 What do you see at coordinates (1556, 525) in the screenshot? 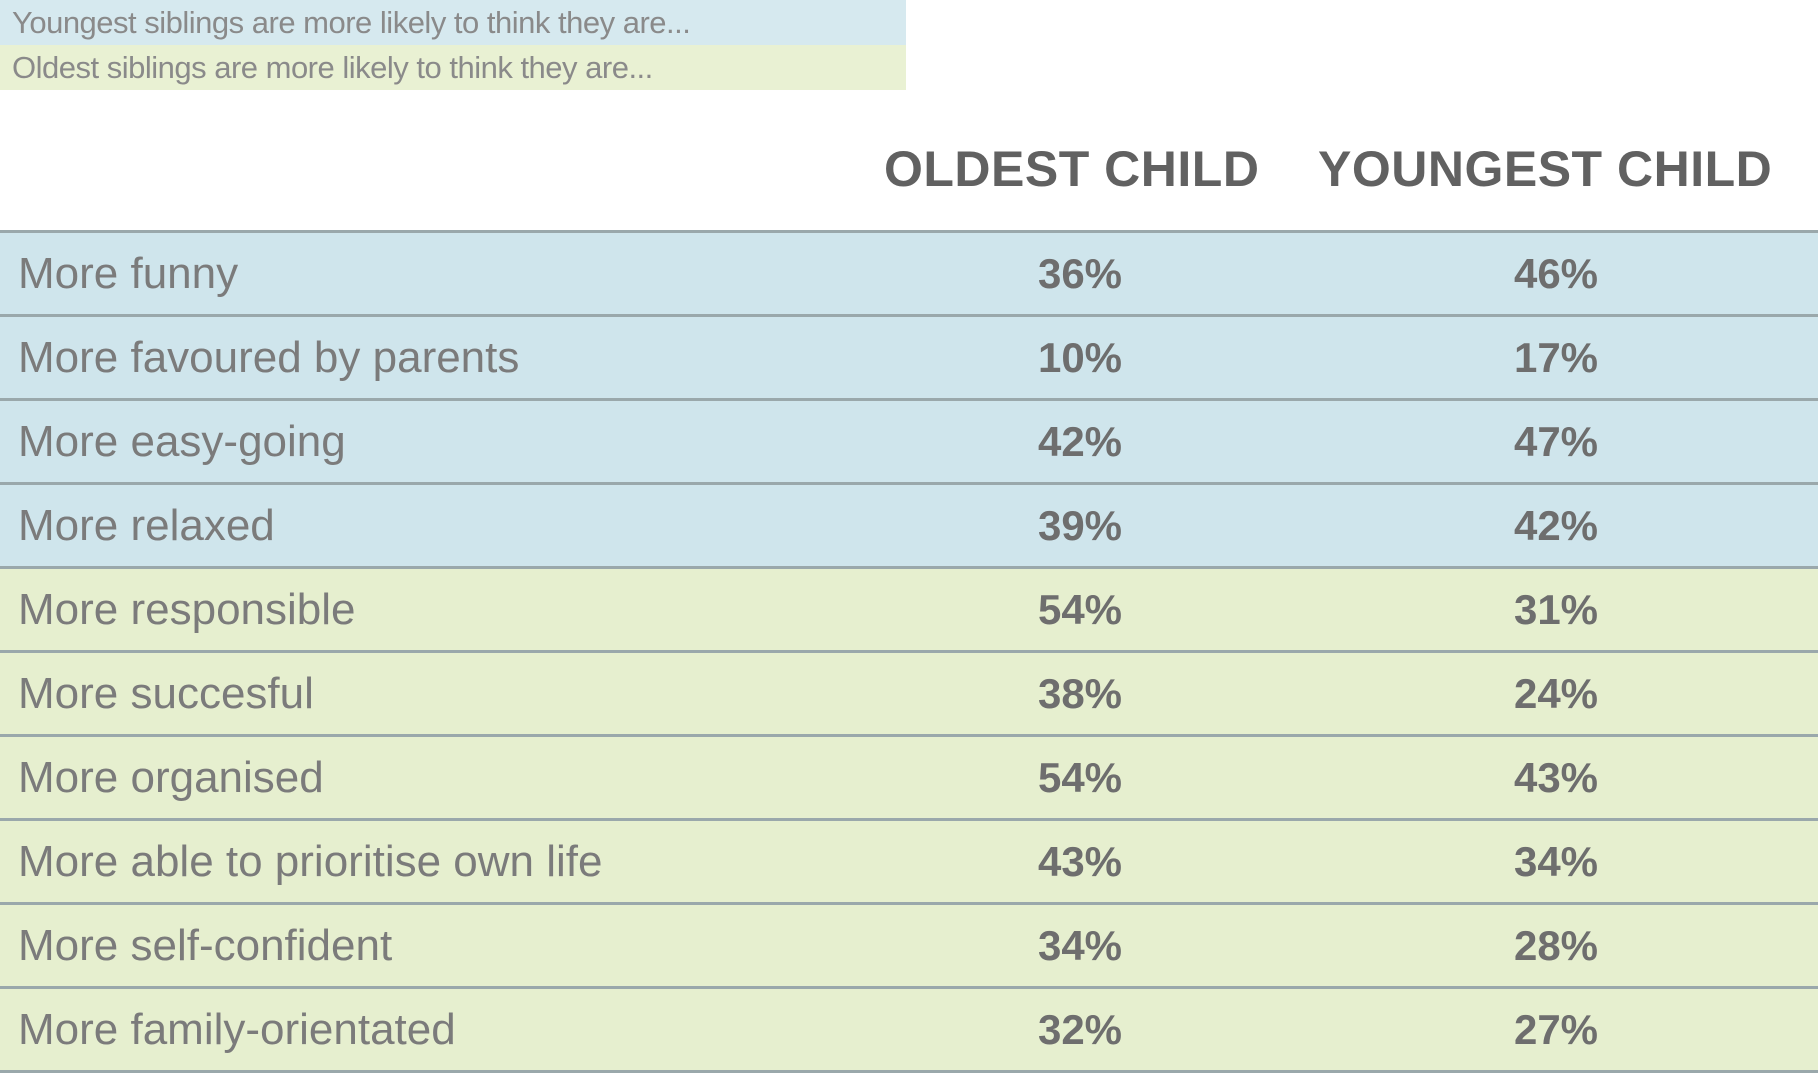
I see `youngest-value: 42%` at bounding box center [1556, 525].